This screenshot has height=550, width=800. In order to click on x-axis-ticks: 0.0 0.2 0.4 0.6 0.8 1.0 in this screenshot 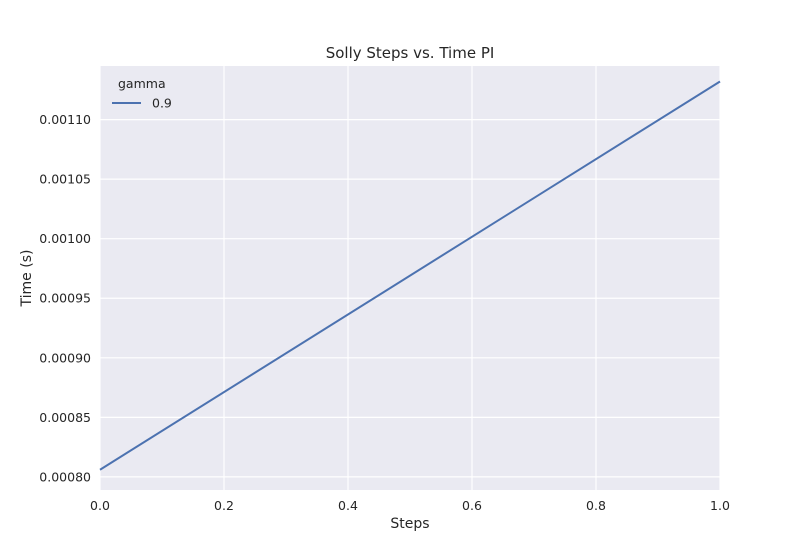, I will do `click(410, 505)`.